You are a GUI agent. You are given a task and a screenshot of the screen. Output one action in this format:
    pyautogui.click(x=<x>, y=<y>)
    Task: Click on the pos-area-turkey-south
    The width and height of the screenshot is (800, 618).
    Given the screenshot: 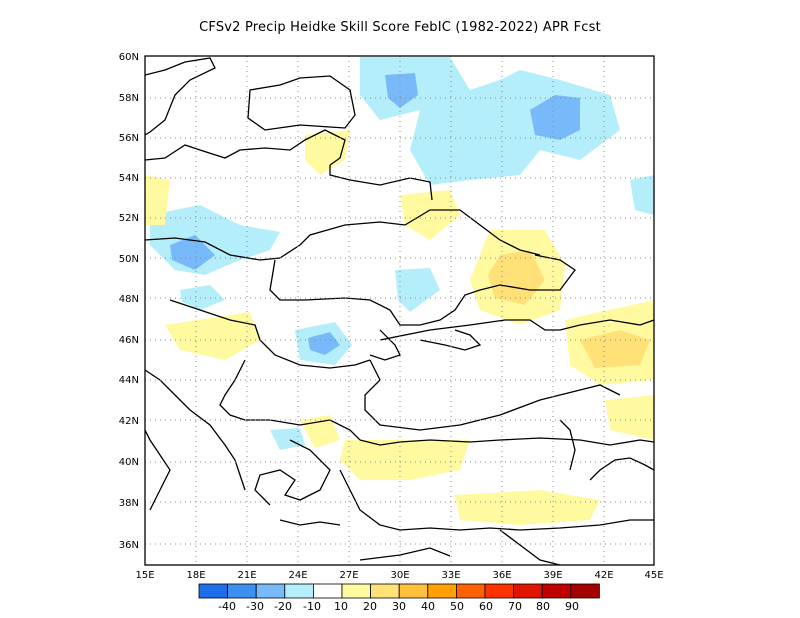 What is the action you would take?
    pyautogui.click(x=527, y=507)
    